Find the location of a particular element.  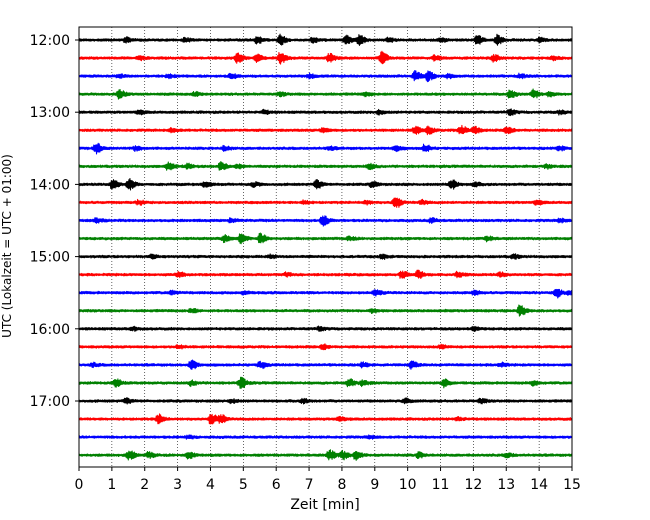

y-tick-label: 16:00 is located at coordinates (50, 330).